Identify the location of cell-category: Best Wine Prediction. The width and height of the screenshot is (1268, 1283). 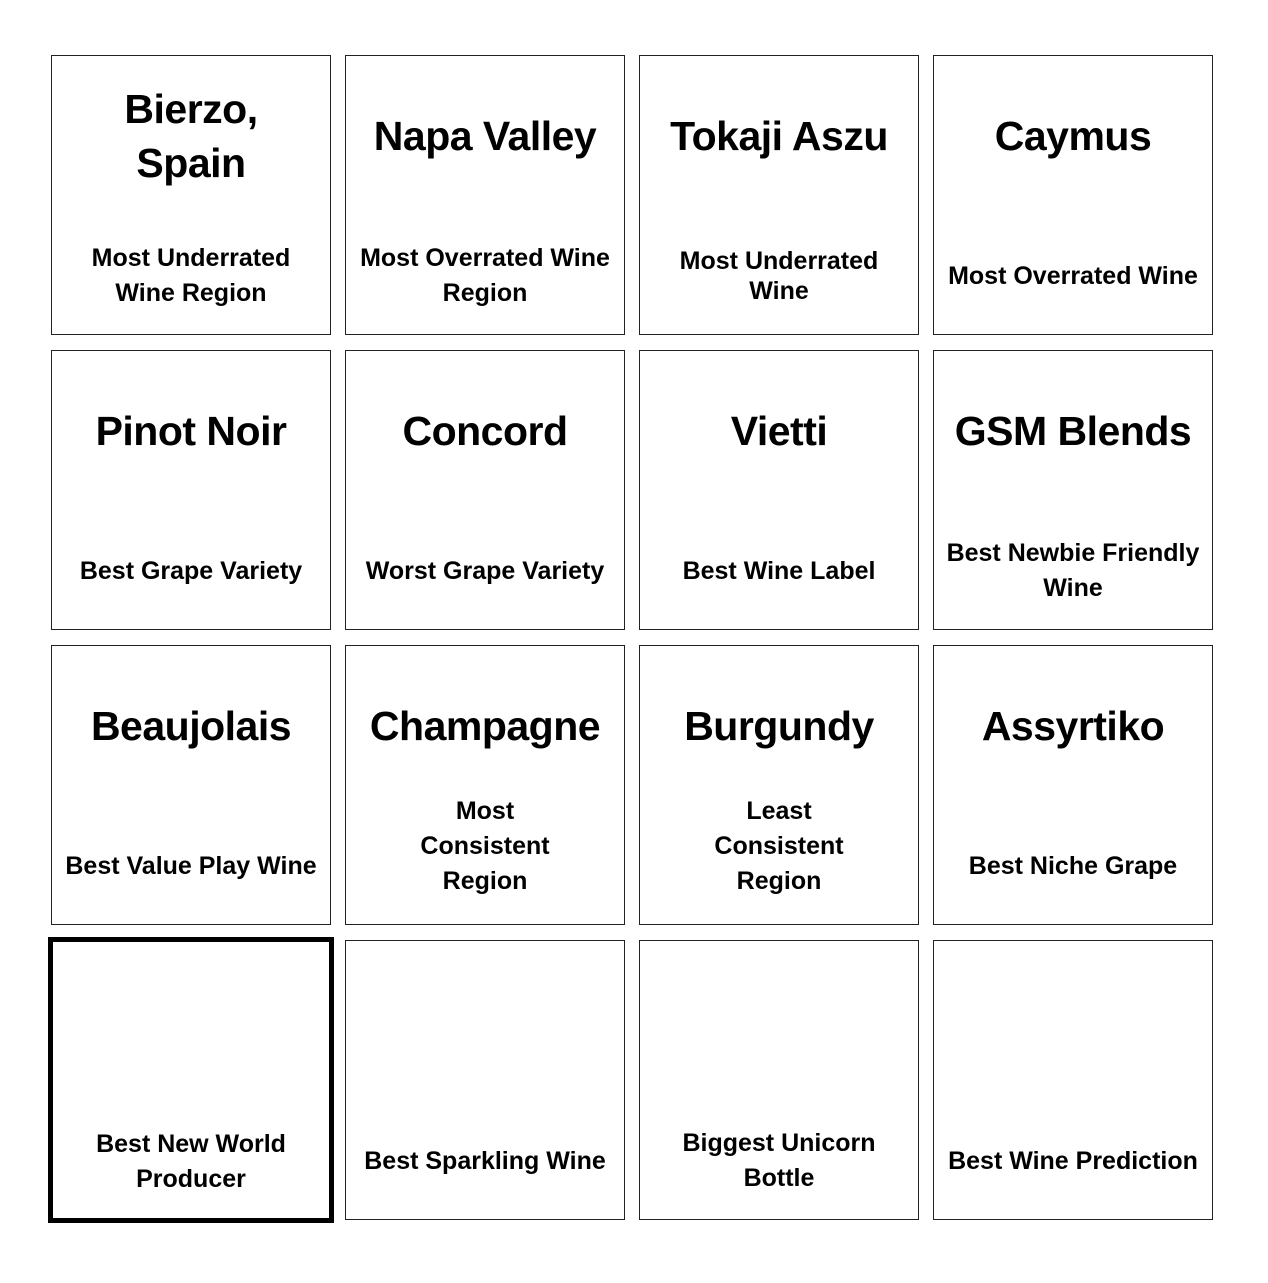
(1073, 1160).